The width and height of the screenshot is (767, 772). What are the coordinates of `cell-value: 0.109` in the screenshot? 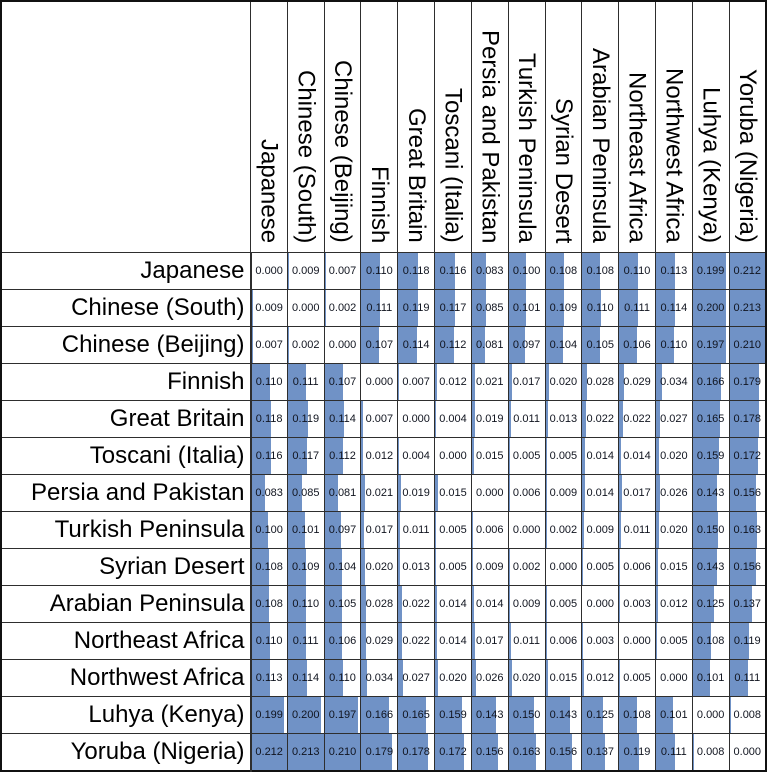 It's located at (564, 308).